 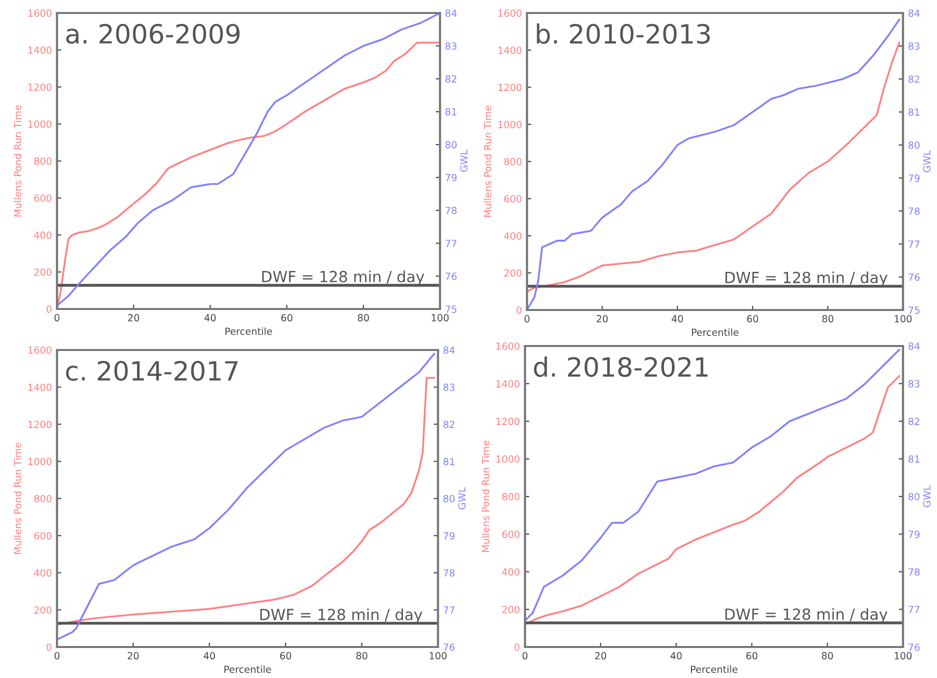 What do you see at coordinates (623, 33) in the screenshot?
I see `chart-title: b. 2010-2013` at bounding box center [623, 33].